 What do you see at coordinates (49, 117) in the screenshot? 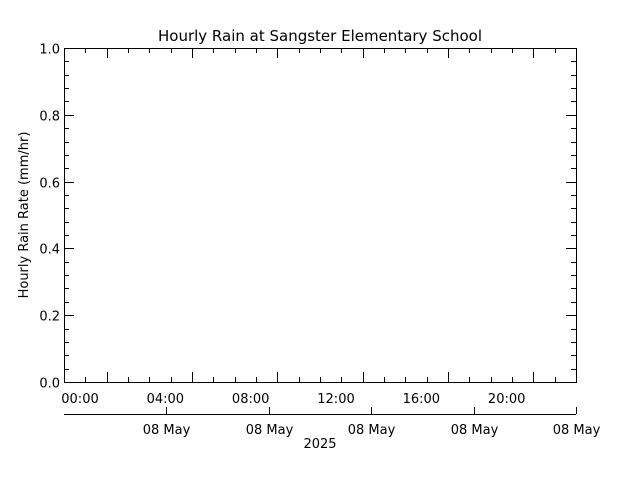
I see `y-tick-label: 0.8` at bounding box center [49, 117].